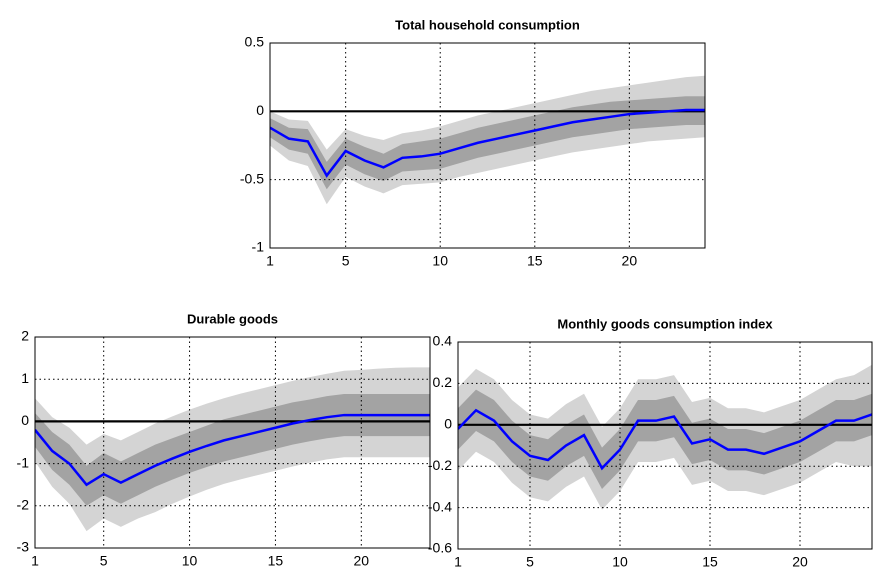 Image resolution: width=873 pixels, height=570 pixels. Describe the element at coordinates (232, 318) in the screenshot. I see `chart-title: Durable goods` at that location.